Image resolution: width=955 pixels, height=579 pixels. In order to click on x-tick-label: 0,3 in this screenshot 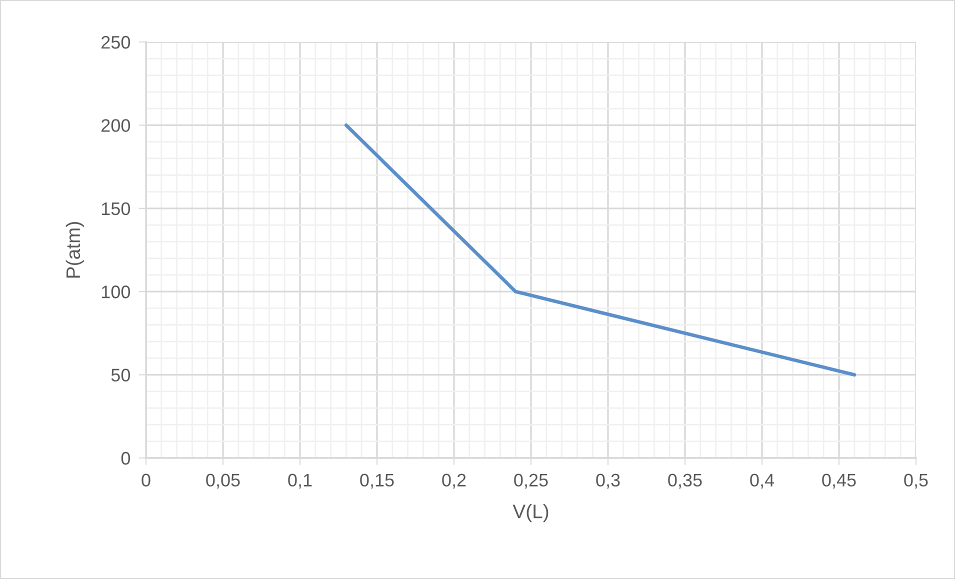, I will do `click(608, 481)`.